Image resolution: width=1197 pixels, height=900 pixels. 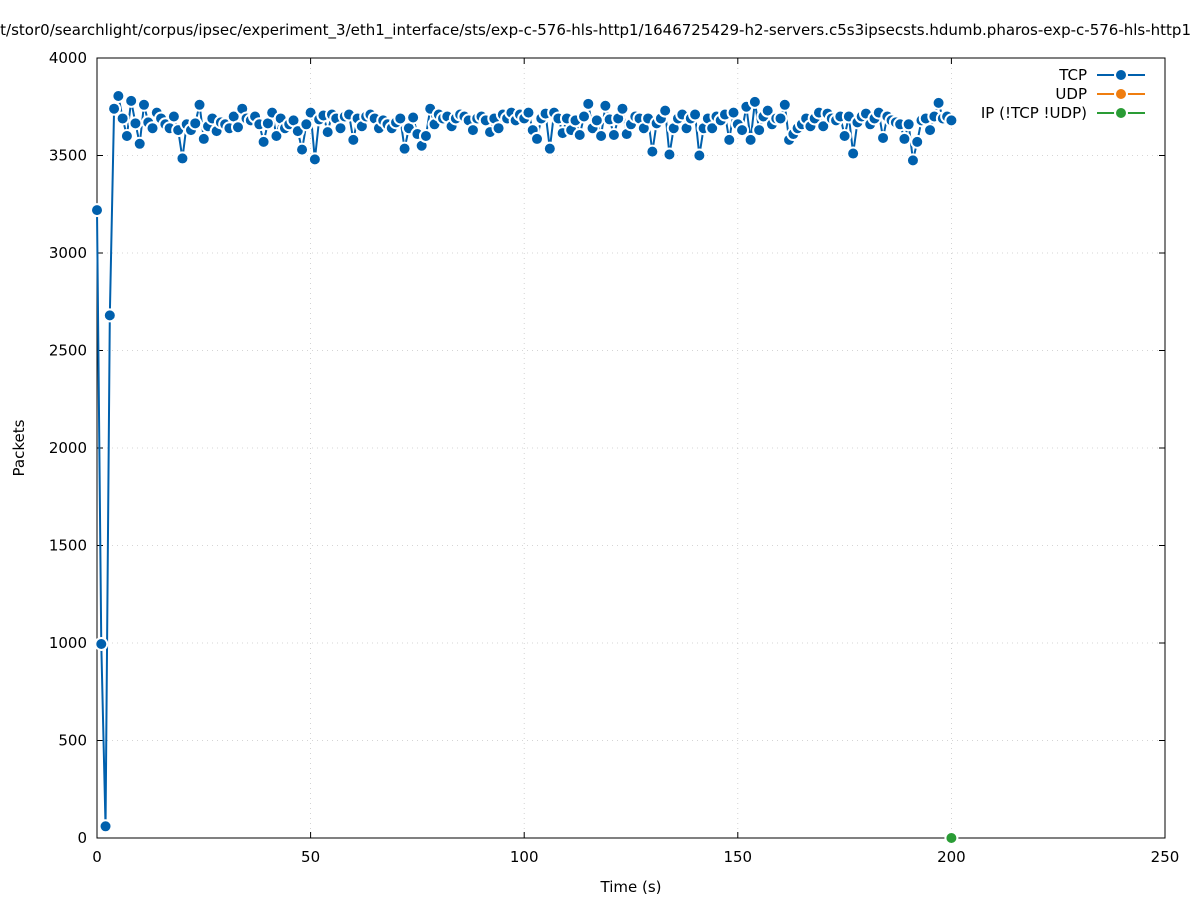 I want to click on y-tick-label: 4000, so click(x=68, y=58).